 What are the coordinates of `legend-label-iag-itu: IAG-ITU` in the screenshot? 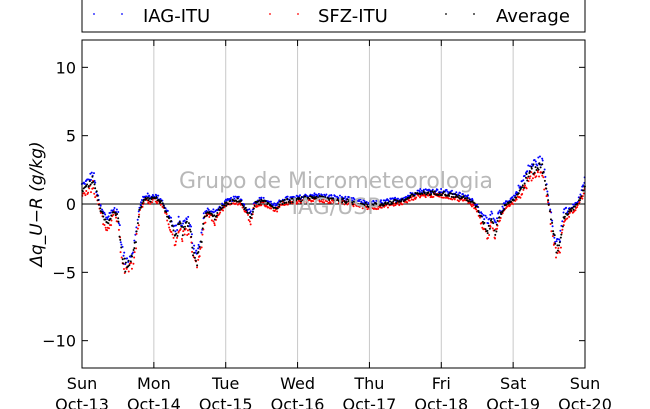 It's located at (176, 16).